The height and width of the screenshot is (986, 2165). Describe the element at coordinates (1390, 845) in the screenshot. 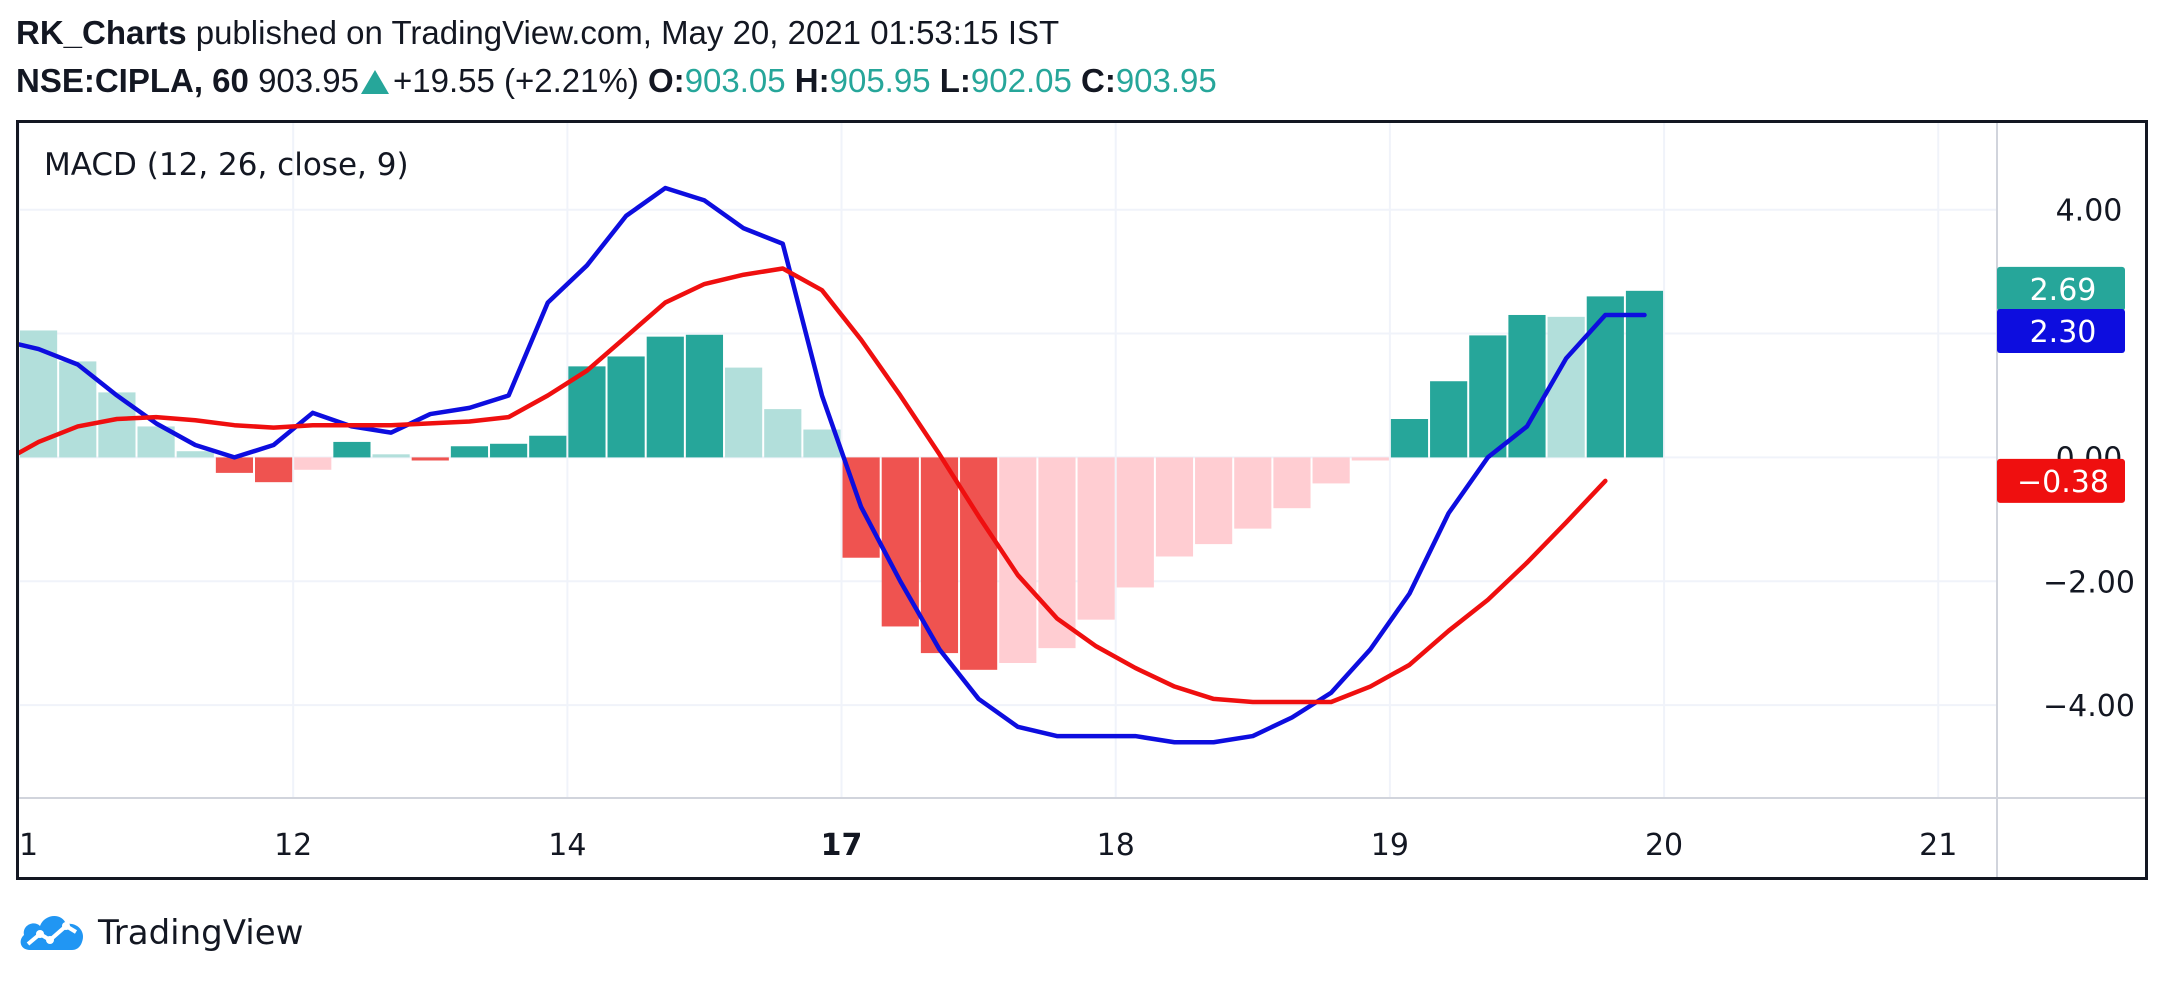

I see `x-tick-label: 19` at that location.